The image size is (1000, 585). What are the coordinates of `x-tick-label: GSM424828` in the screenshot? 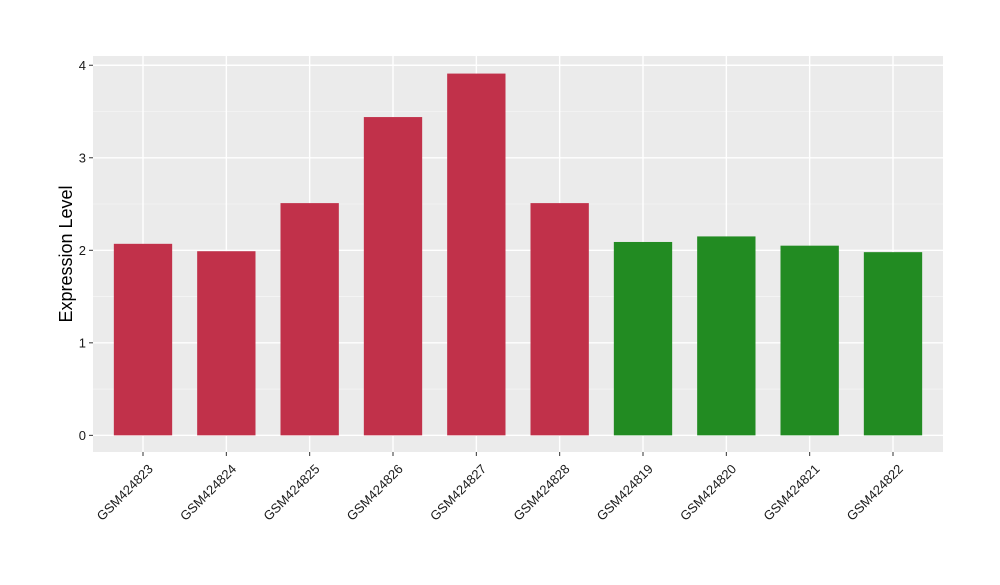 It's located at (541, 492).